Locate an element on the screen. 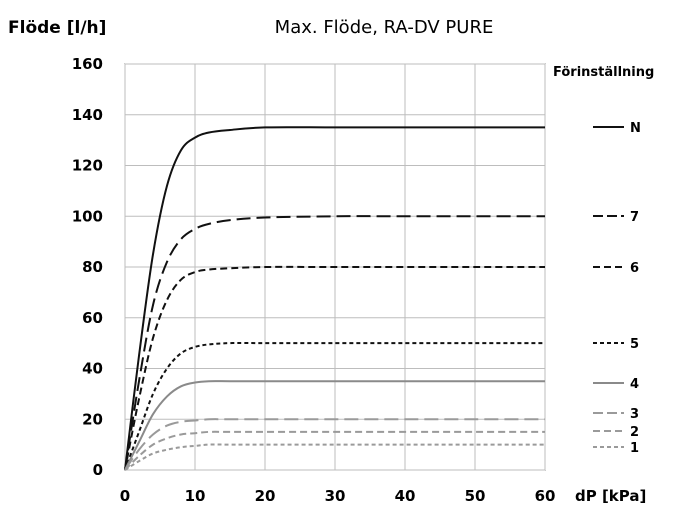 The height and width of the screenshot is (510, 680). y-tick-label: 60 is located at coordinates (92, 318).